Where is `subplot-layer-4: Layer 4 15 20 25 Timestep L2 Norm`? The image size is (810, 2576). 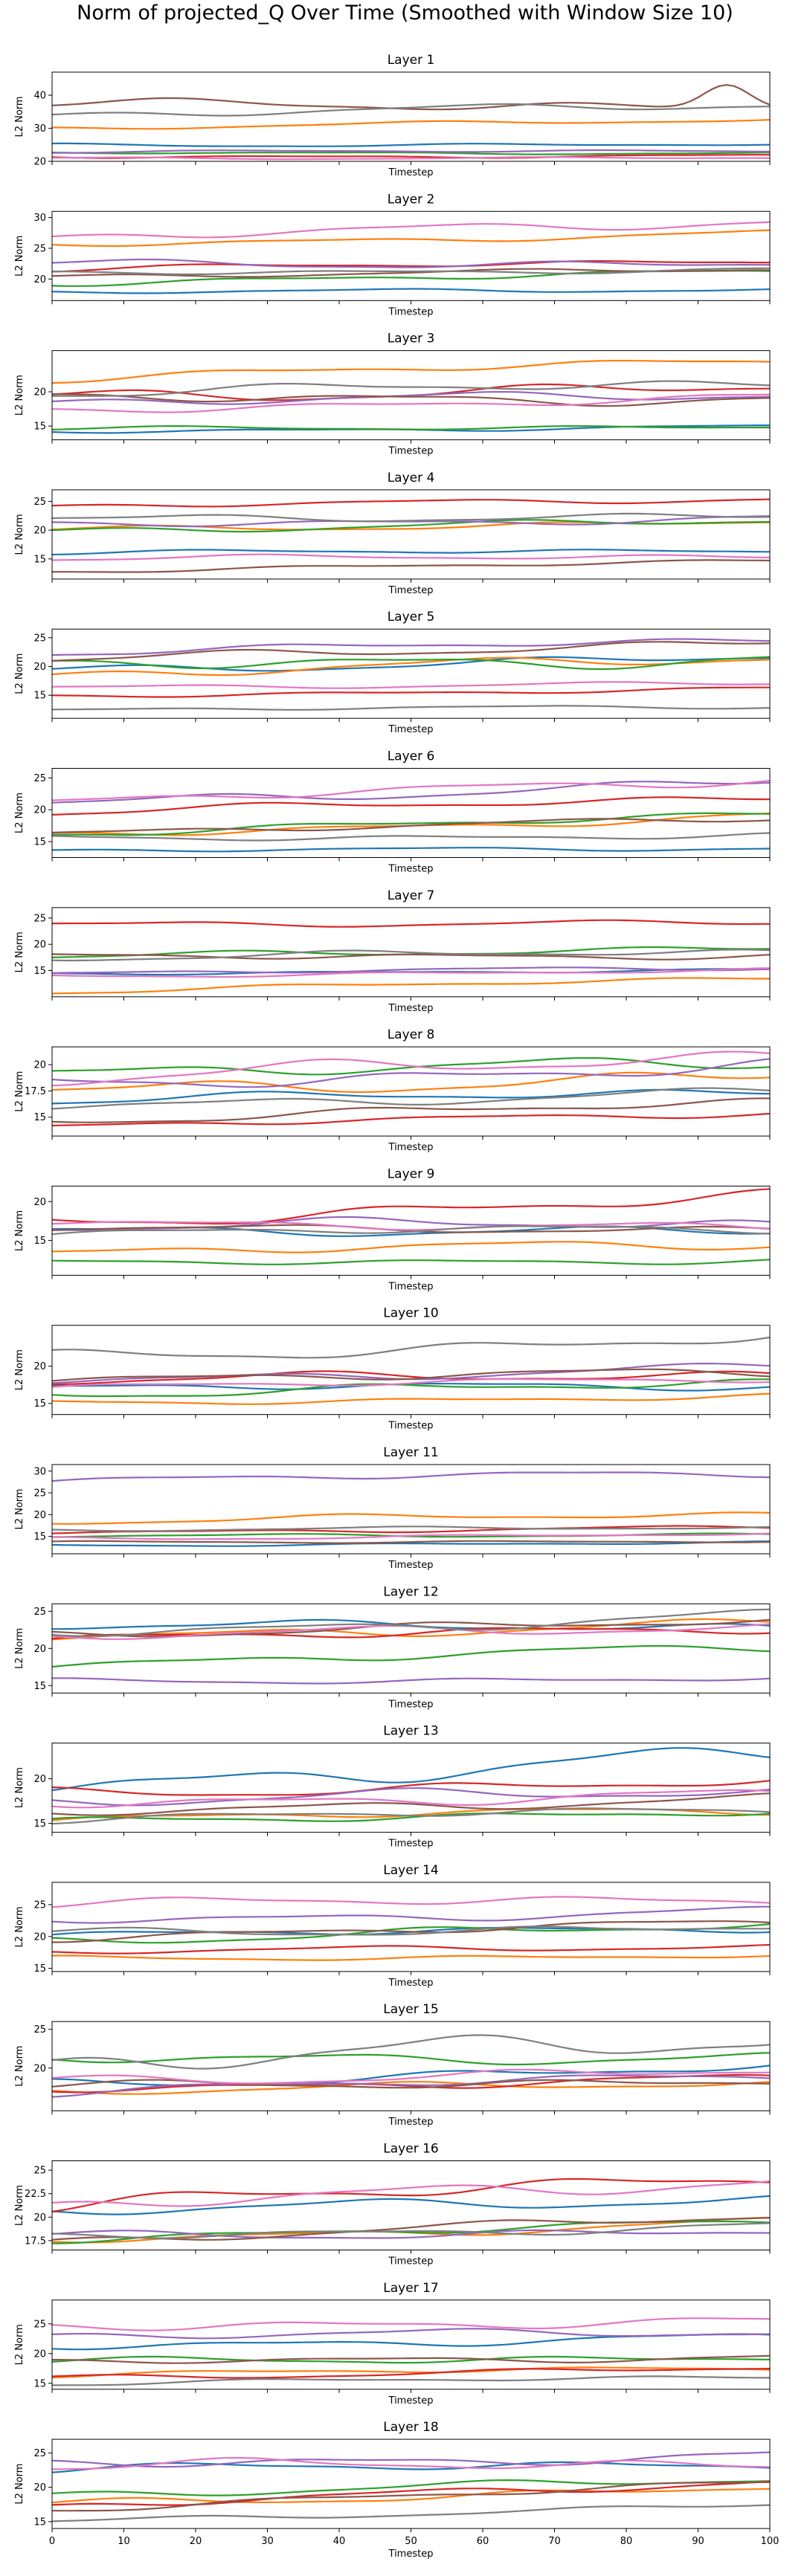 subplot-layer-4: Layer 4 15 20 25 Timestep L2 Norm is located at coordinates (392, 533).